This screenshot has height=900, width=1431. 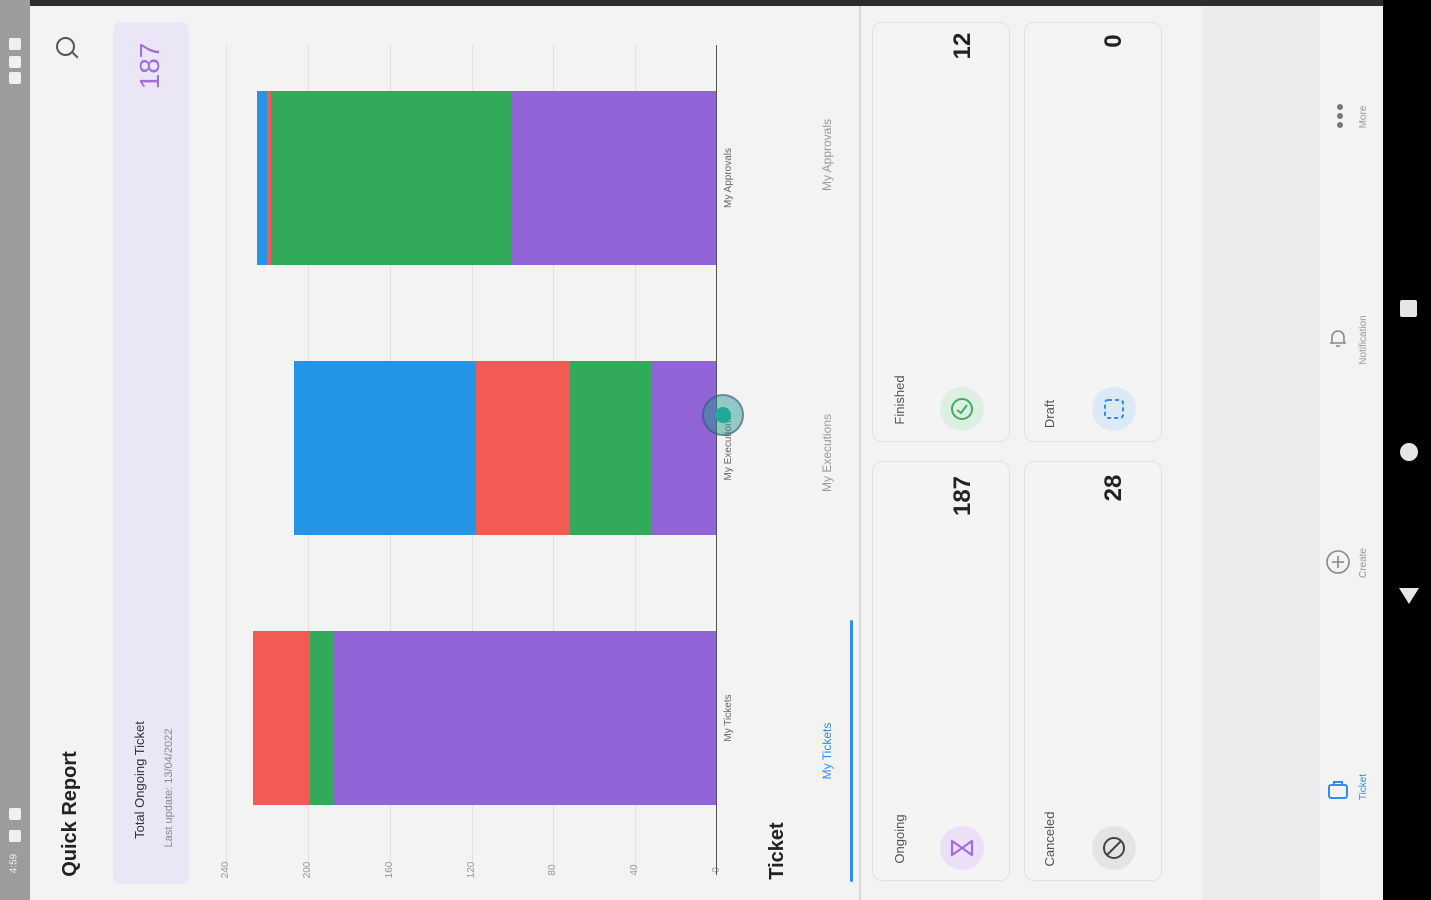 What do you see at coordinates (15, 450) in the screenshot?
I see `status-bar: 4:59` at bounding box center [15, 450].